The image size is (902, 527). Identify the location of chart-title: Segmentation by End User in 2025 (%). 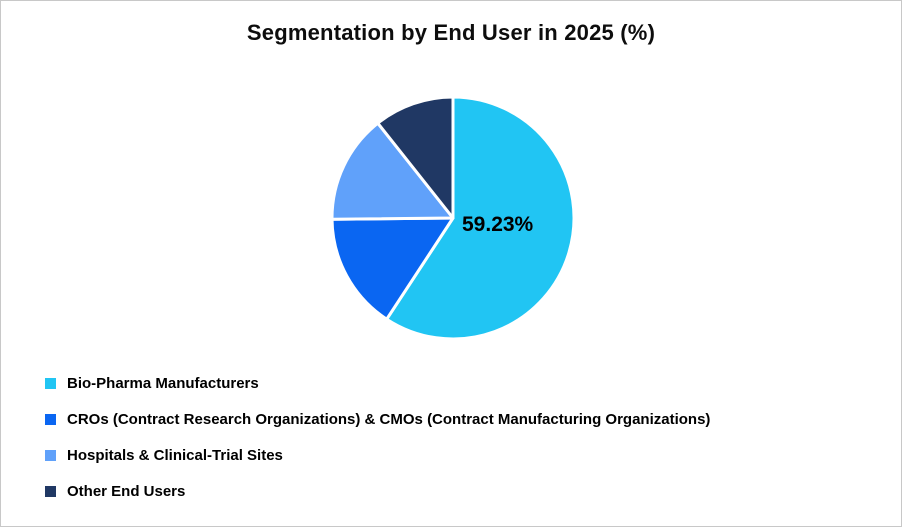
(451, 32).